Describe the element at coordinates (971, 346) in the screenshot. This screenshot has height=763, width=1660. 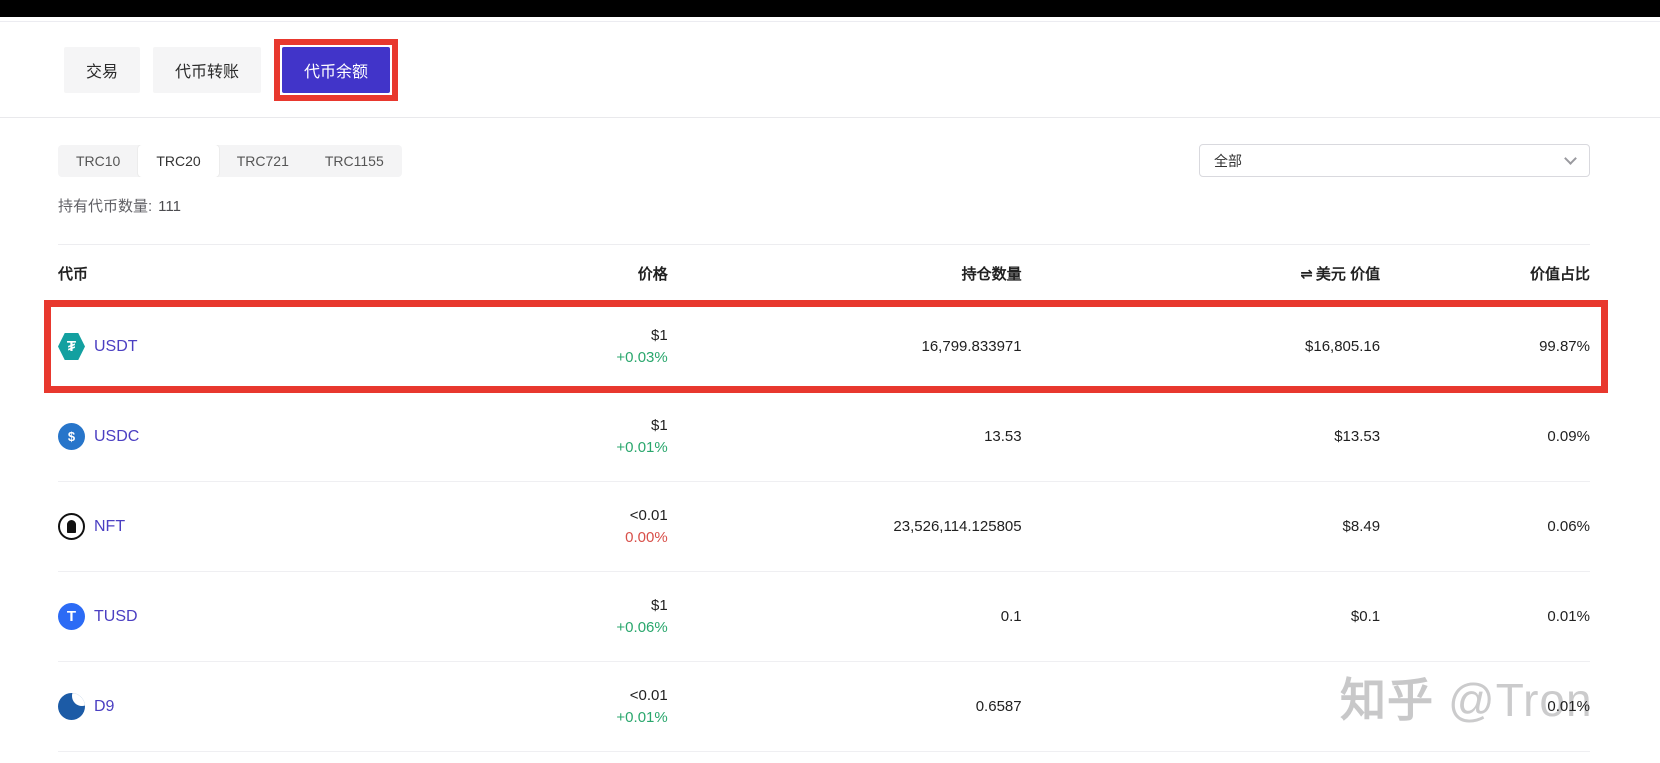
I see `amount-cell: 16,799.833971` at that location.